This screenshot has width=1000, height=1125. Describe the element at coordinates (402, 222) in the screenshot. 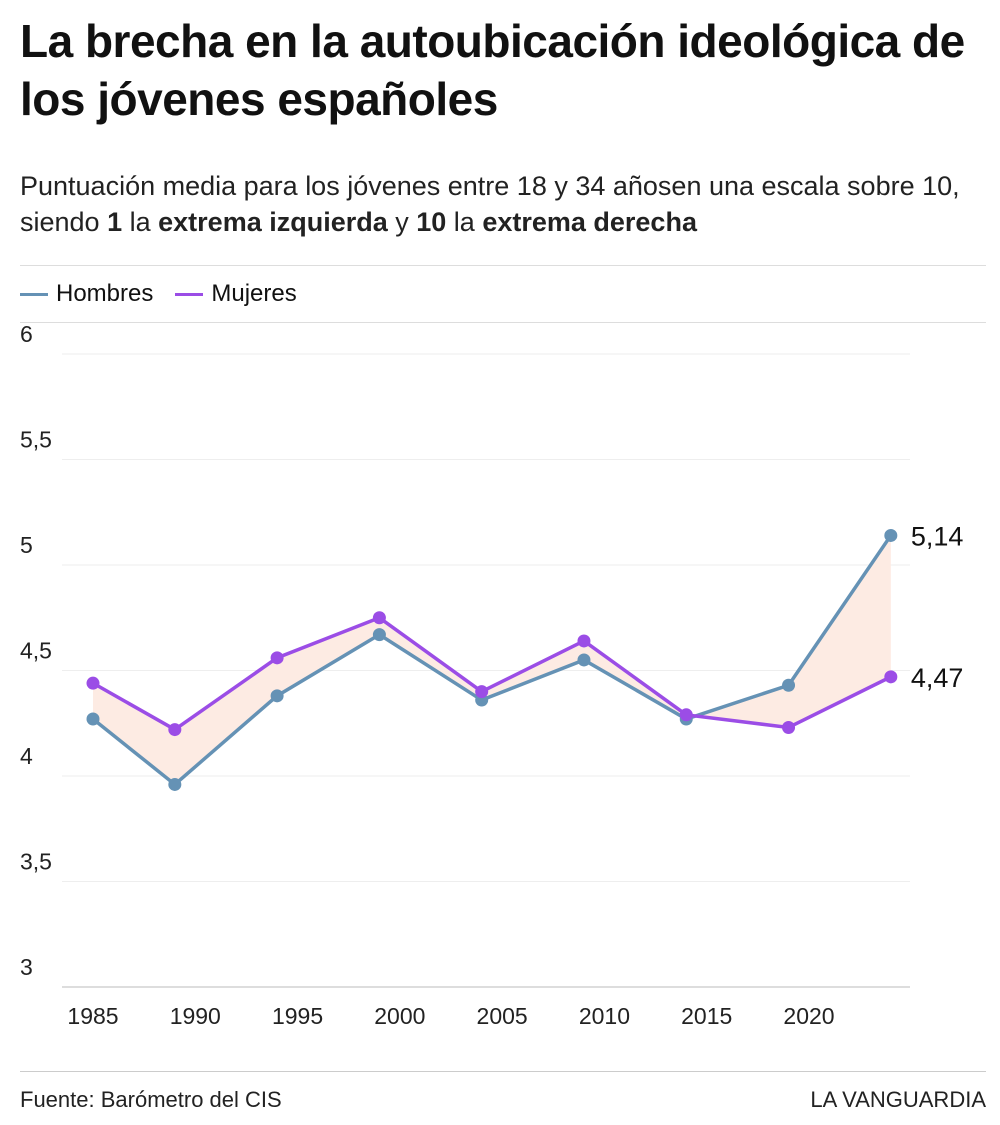

I see `subtitle-text: y` at that location.